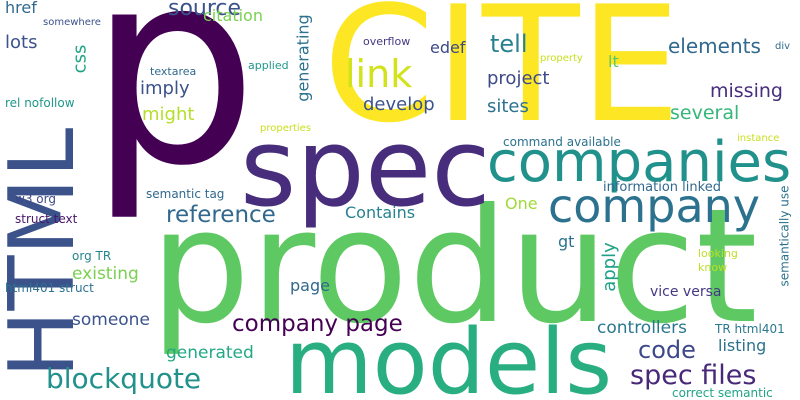  I want to click on word-struct-text: struct text, so click(46, 219).